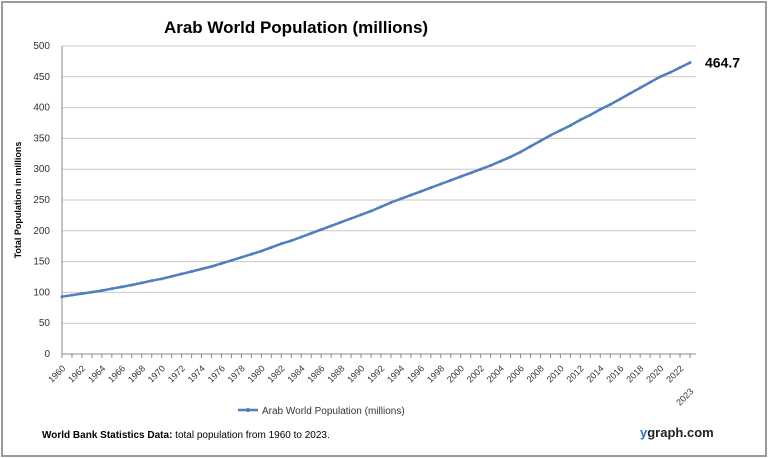  What do you see at coordinates (475, 373) in the screenshot?
I see `x-tick-label: 2002` at bounding box center [475, 373].